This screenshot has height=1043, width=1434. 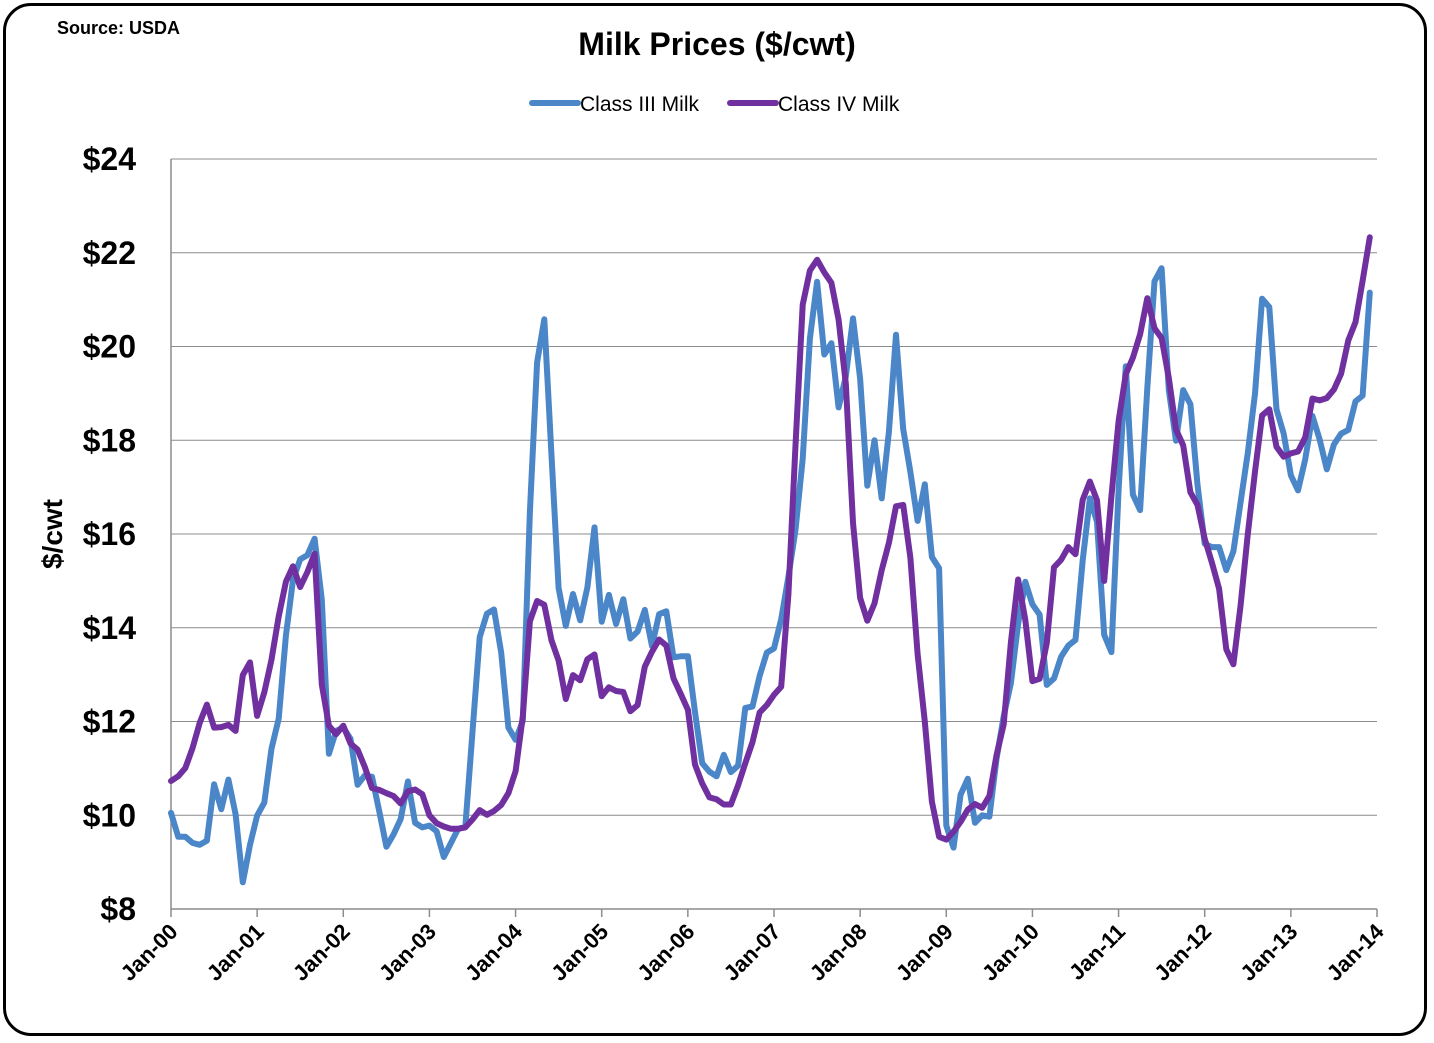 I want to click on chart-title: Milk Prices ($/cwt), so click(x=717, y=44).